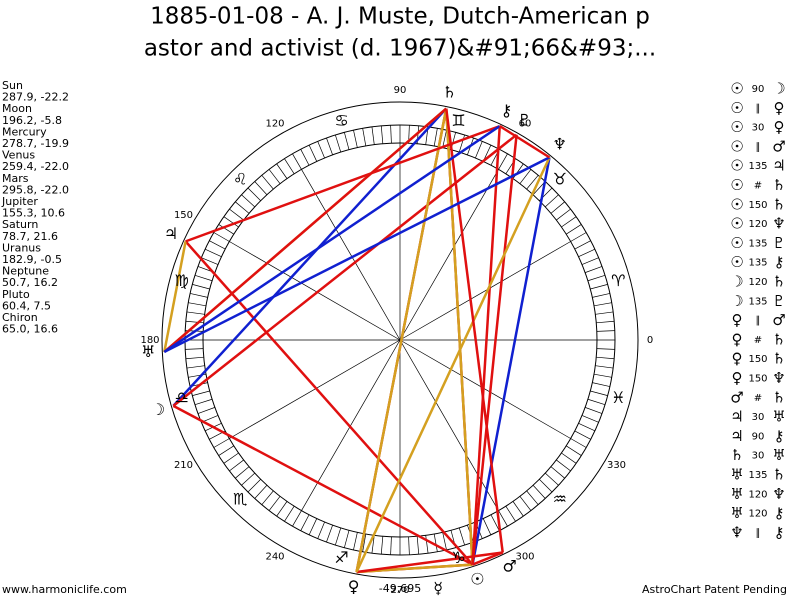  Describe the element at coordinates (736, 301) in the screenshot. I see `aspect-planet: ☽` at that location.